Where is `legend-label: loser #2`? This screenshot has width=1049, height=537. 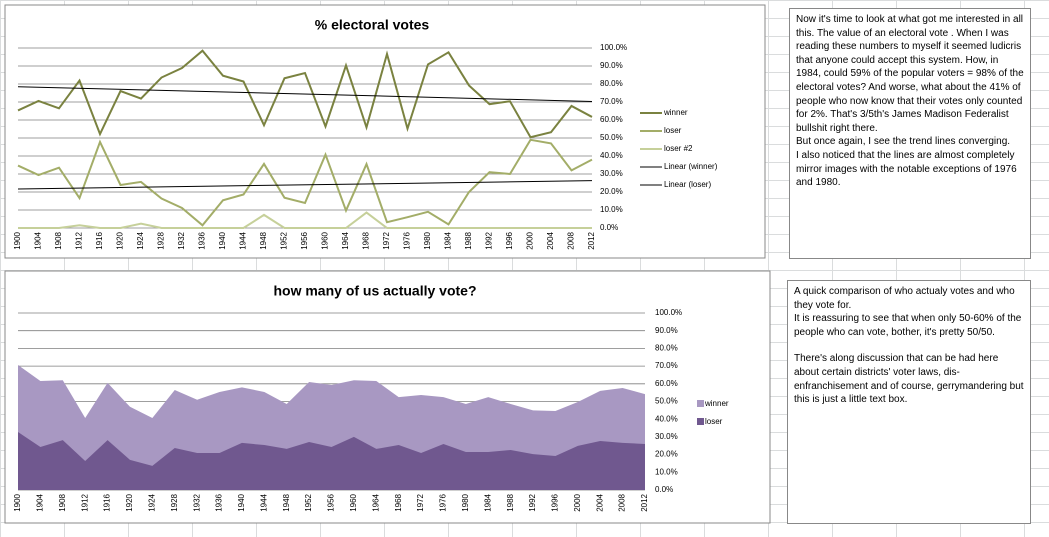
legend-label: loser #2 is located at coordinates (678, 148).